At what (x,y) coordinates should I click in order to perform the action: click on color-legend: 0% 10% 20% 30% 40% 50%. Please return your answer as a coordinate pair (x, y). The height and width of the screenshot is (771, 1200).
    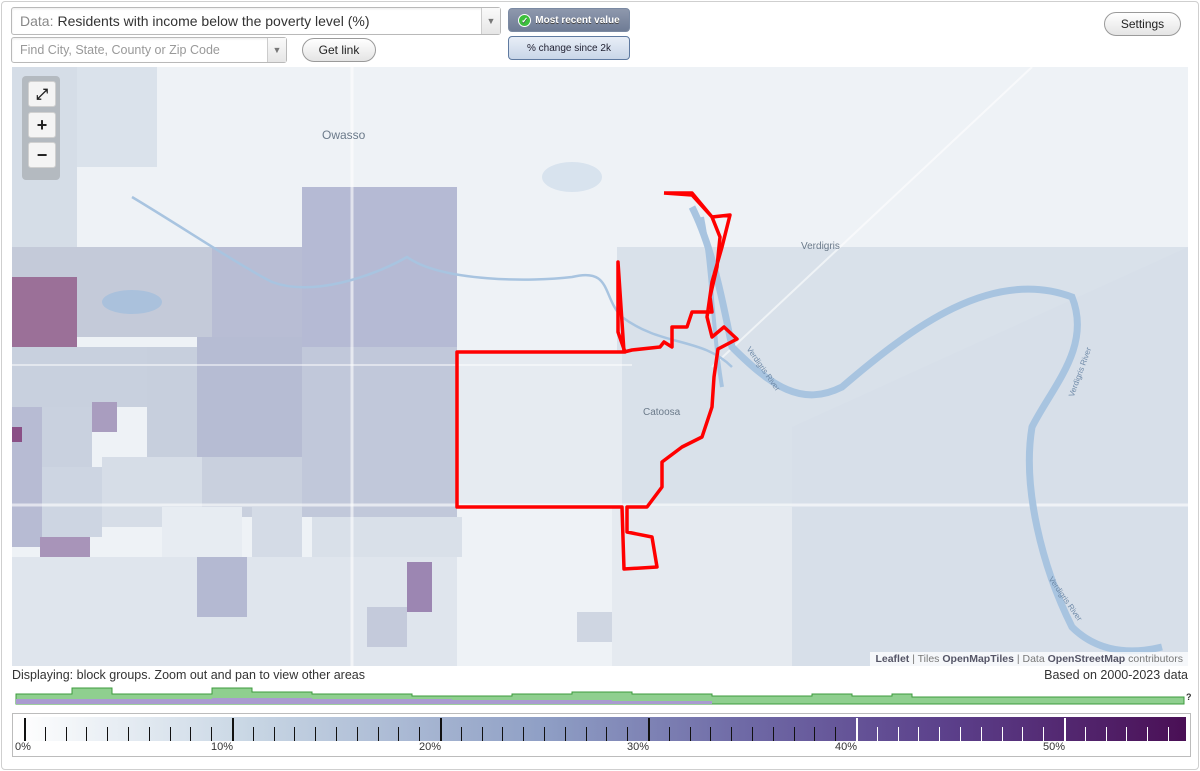
    Looking at the image, I should click on (601, 735).